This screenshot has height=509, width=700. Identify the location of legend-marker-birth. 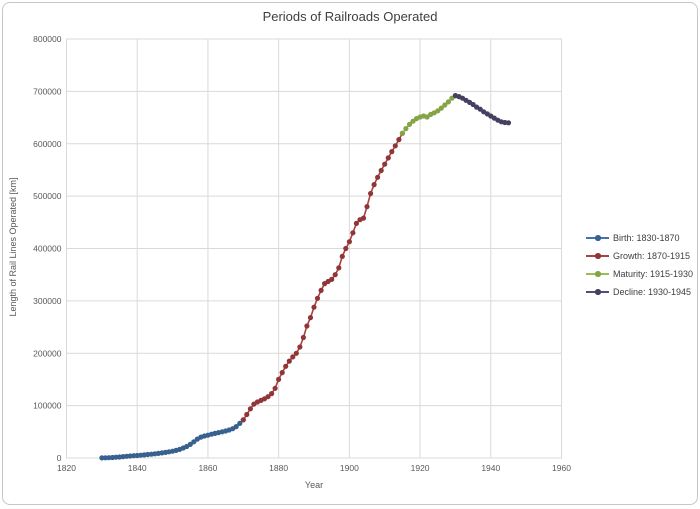
(597, 237).